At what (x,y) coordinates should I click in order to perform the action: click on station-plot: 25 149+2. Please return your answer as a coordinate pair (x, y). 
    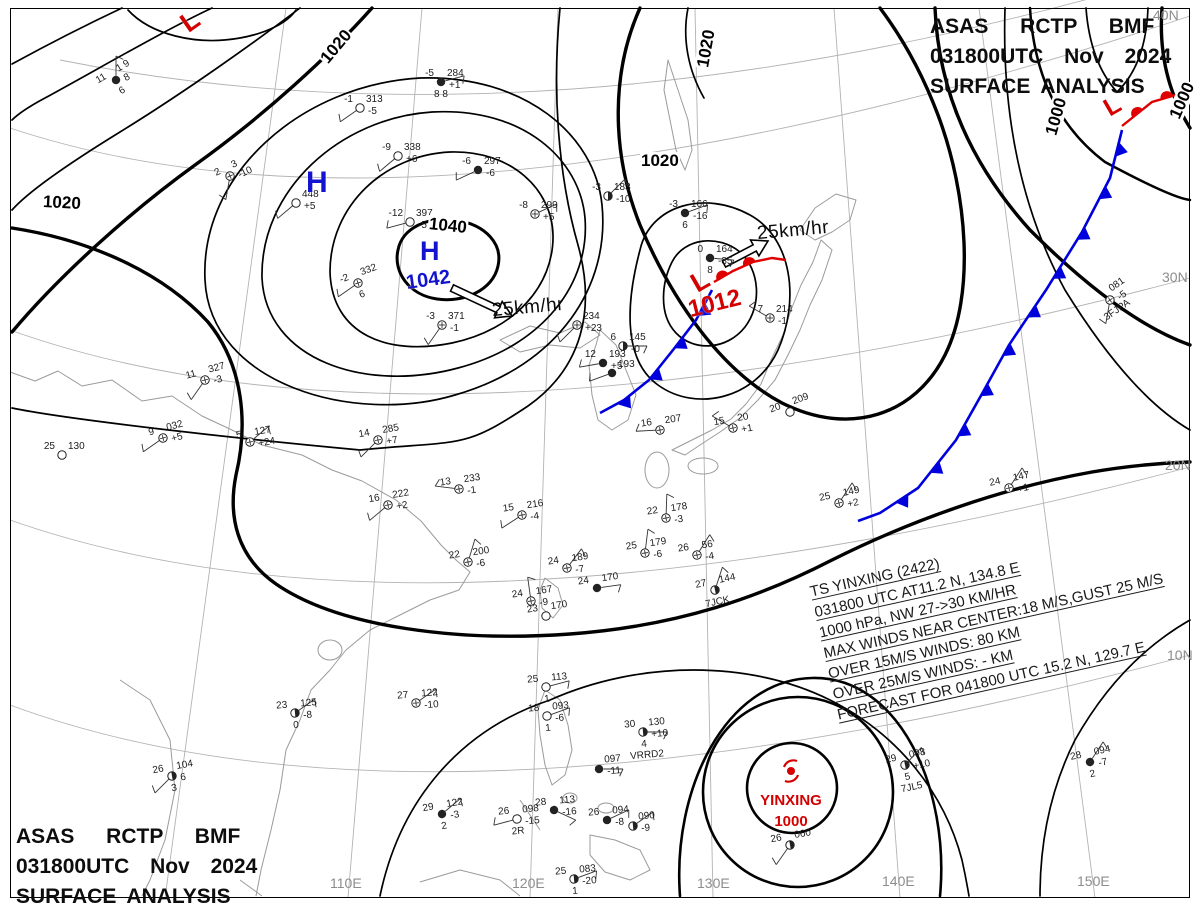
    Looking at the image, I should click on (839, 496).